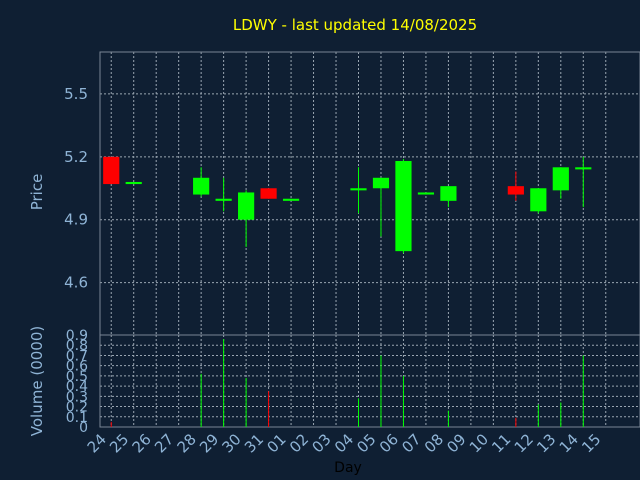  Describe the element at coordinates (76, 283) in the screenshot. I see `price-tick-label: 4.6` at that location.